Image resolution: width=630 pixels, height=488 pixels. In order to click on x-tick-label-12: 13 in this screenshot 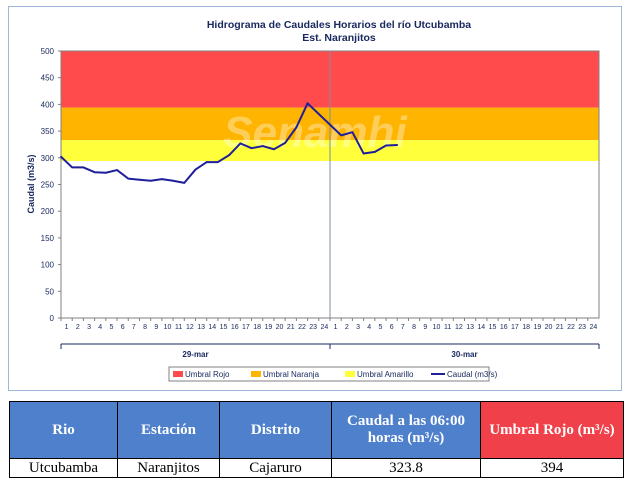, I will do `click(201, 327)`.